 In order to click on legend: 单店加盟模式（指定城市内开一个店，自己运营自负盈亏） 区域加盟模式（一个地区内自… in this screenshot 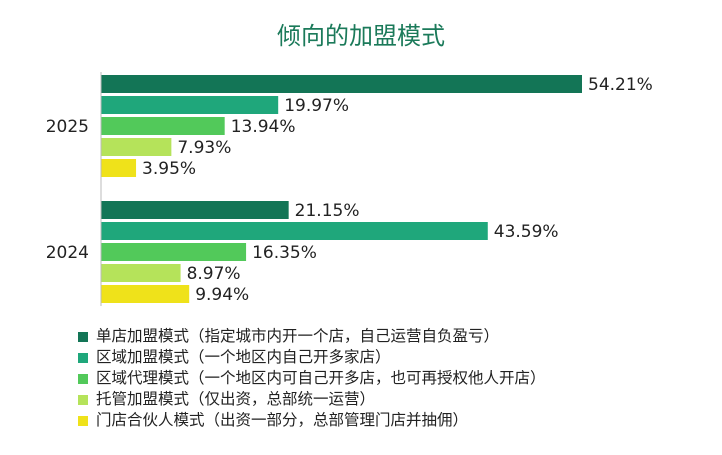, I will do `click(312, 378)`.